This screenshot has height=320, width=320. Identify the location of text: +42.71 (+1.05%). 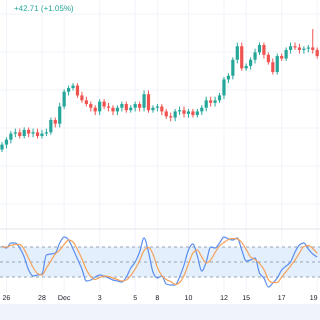
(44, 8).